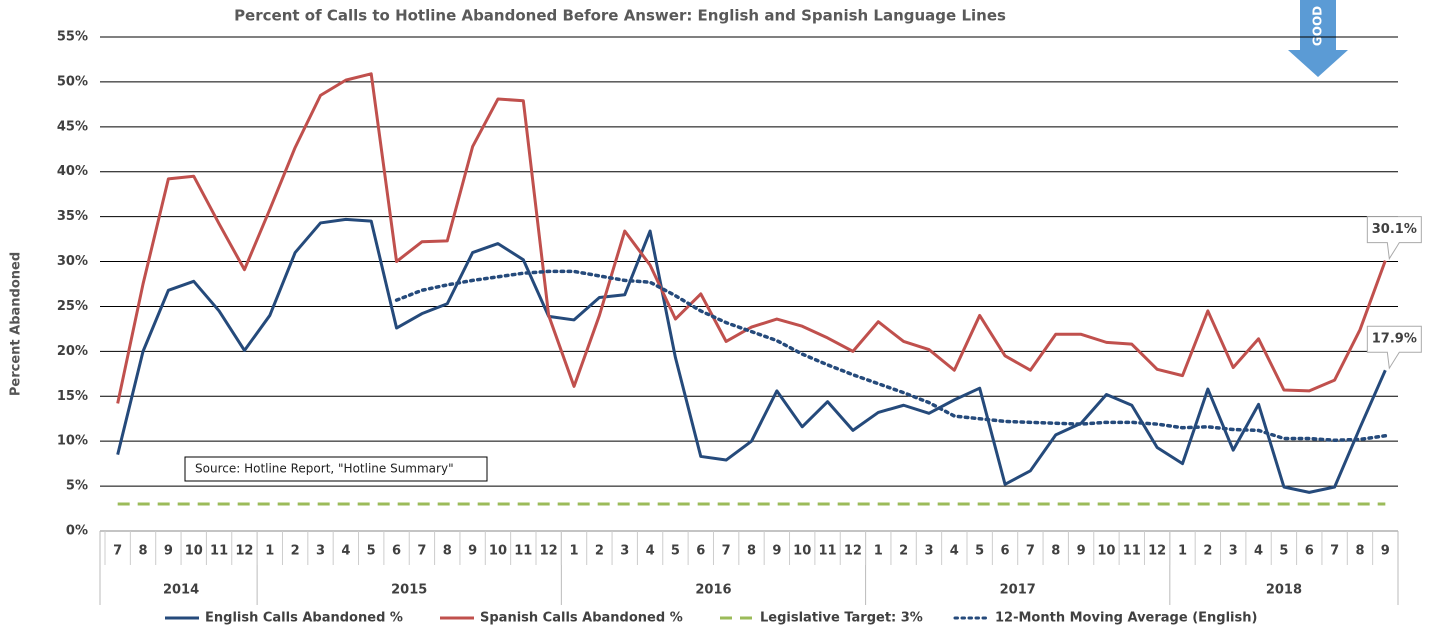  Describe the element at coordinates (72, 351) in the screenshot. I see `y-tick-label: 20%` at that location.